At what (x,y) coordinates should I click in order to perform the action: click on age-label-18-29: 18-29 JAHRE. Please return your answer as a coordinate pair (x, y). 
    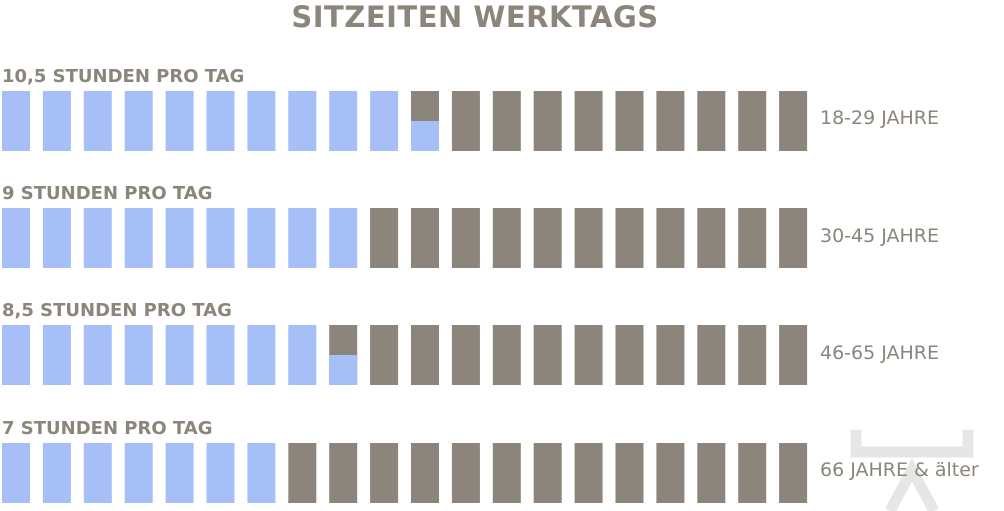
    Looking at the image, I should click on (880, 118).